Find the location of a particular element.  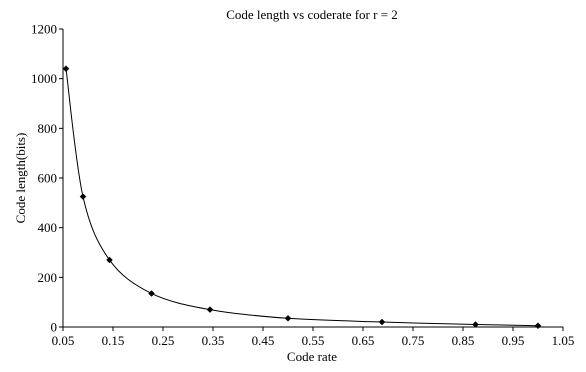

x-axis-label: Code rate is located at coordinates (312, 356).